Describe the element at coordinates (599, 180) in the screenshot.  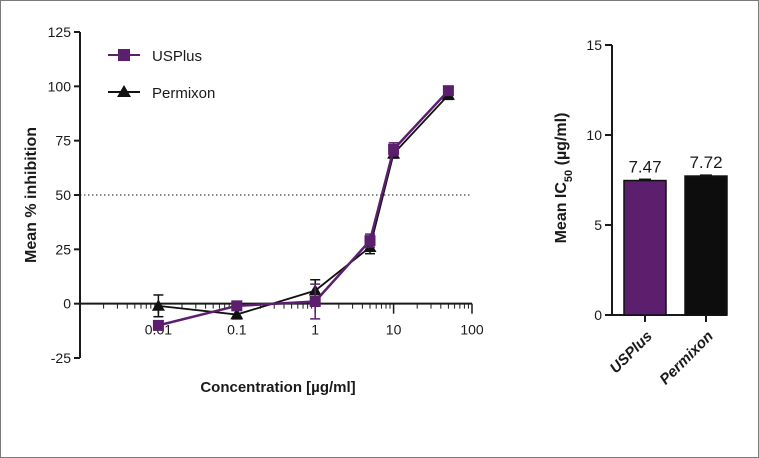
I see `bar-chart-y-ticks: 0 5 10 15` at that location.